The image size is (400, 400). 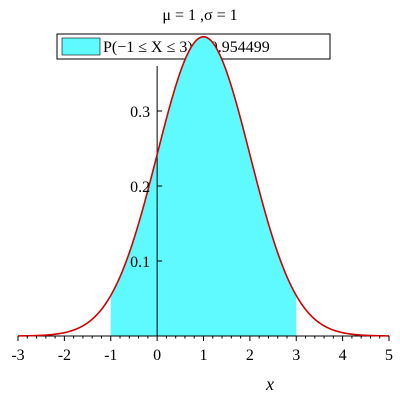 What do you see at coordinates (204, 355) in the screenshot?
I see `x-tick-label: 1` at bounding box center [204, 355].